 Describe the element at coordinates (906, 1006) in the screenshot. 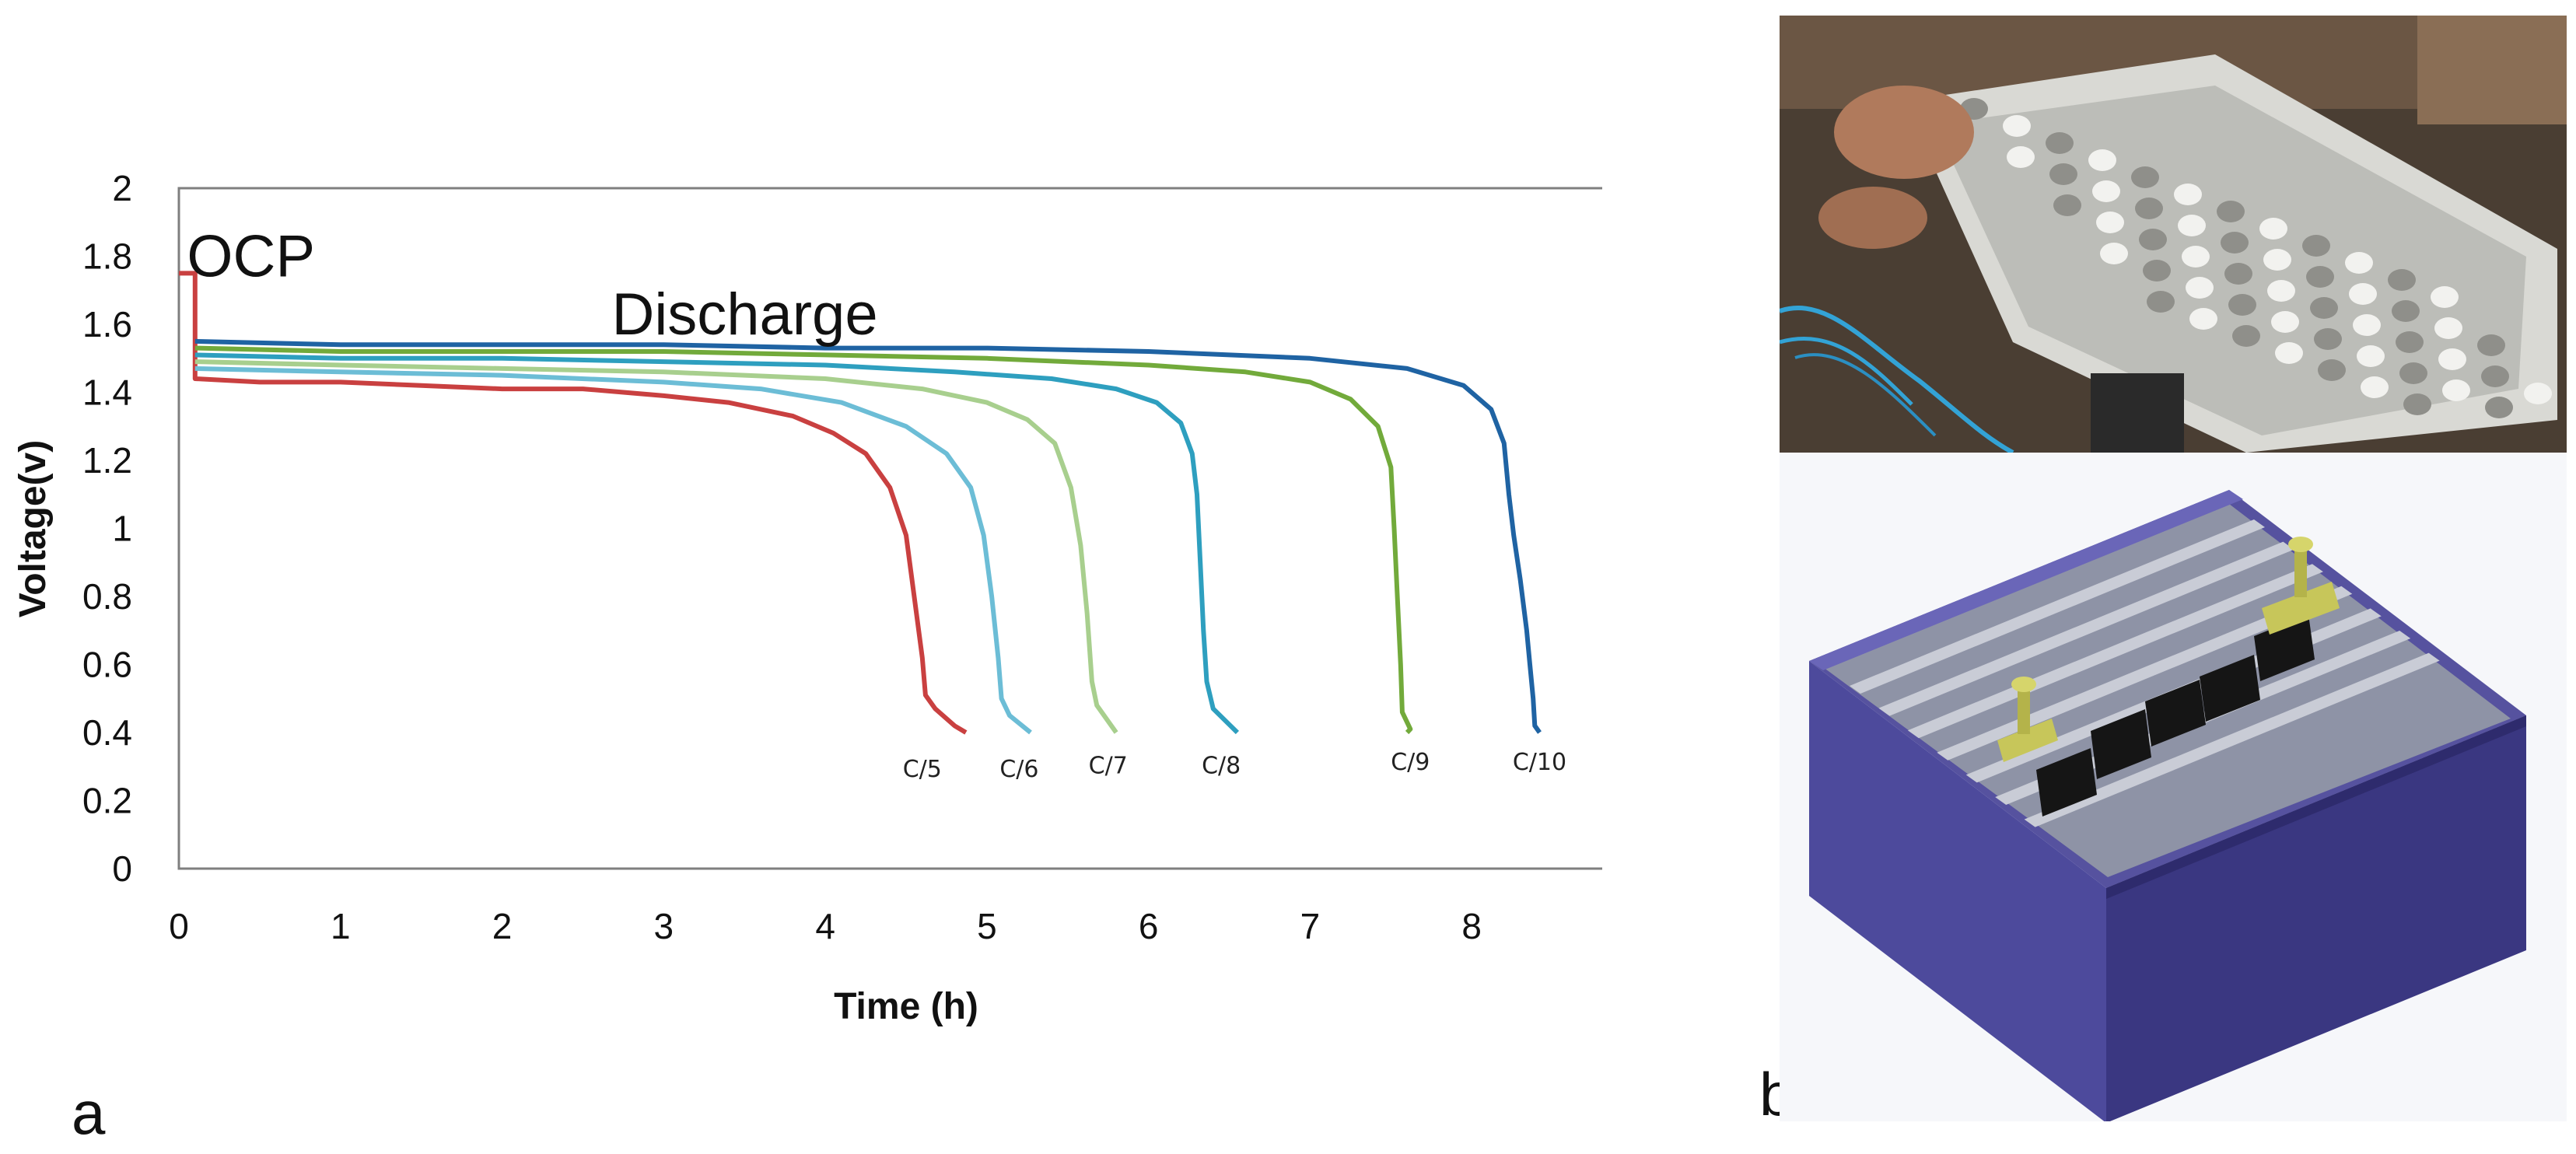

I see `x-axis-title: Time (h)` at that location.